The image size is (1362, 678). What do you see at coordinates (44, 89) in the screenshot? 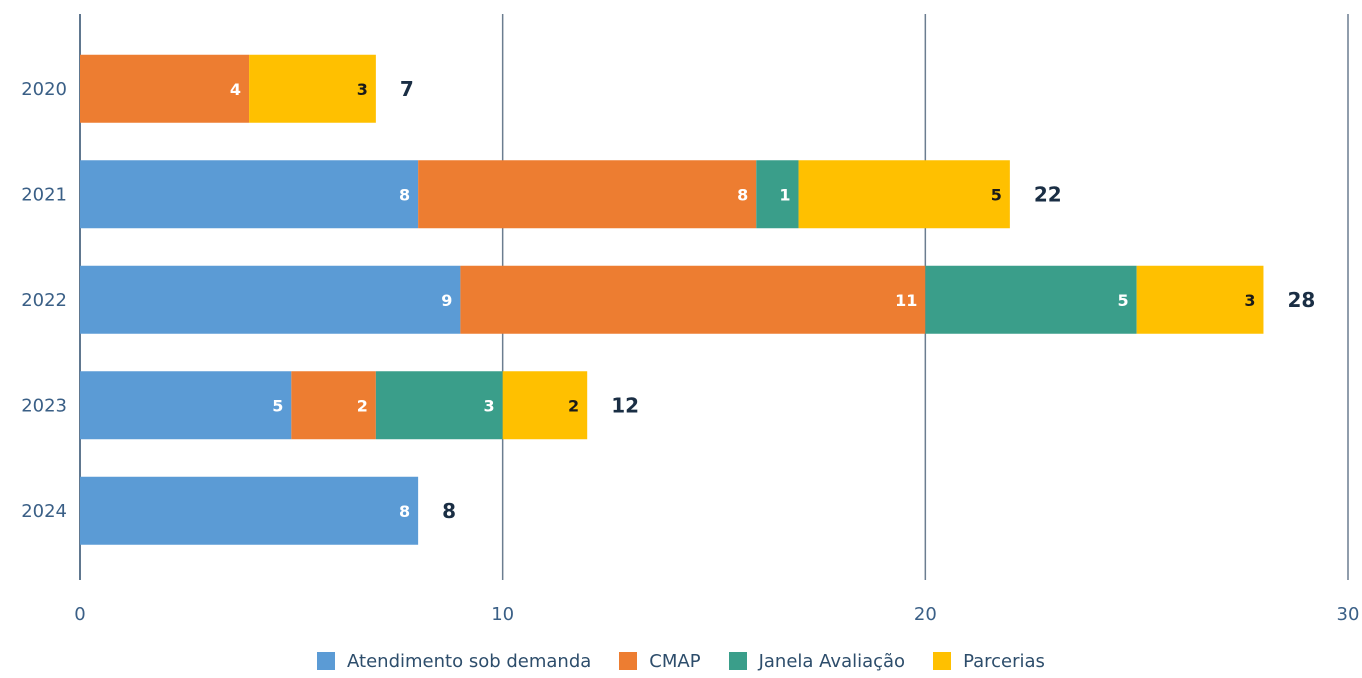
I see `y-tick-label-2020: 2020` at bounding box center [44, 89].